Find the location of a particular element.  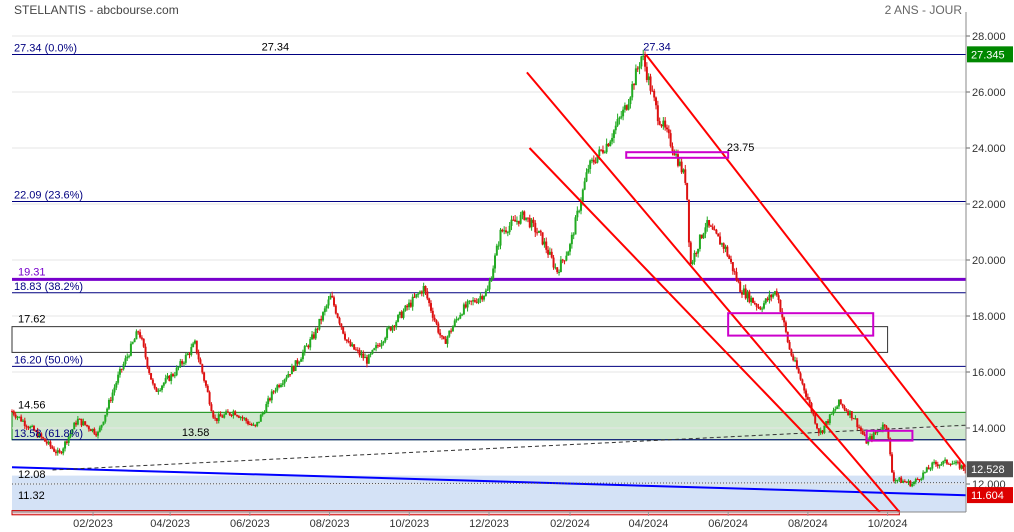

price-badge is located at coordinates (990, 469).